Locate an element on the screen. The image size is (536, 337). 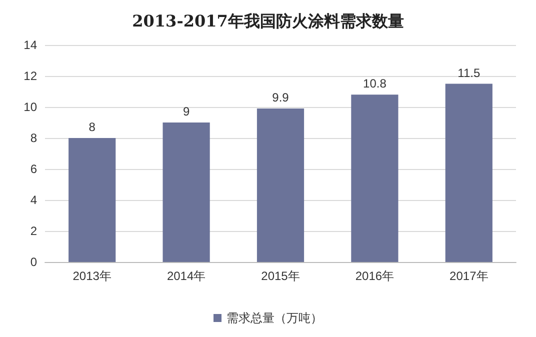
data-label: 10.8 is located at coordinates (375, 83).